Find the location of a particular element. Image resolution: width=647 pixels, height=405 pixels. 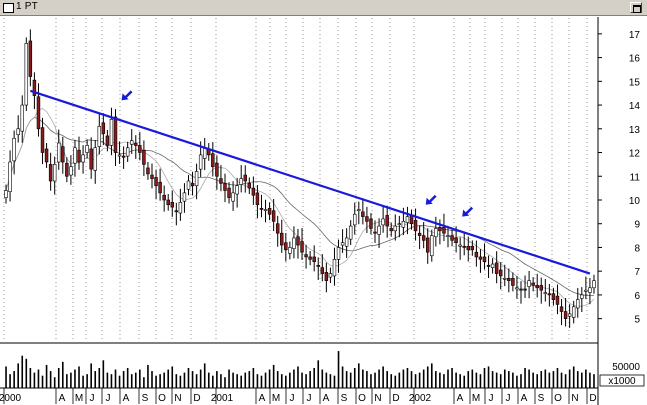

volume-tick-label: 50000 is located at coordinates (626, 367).